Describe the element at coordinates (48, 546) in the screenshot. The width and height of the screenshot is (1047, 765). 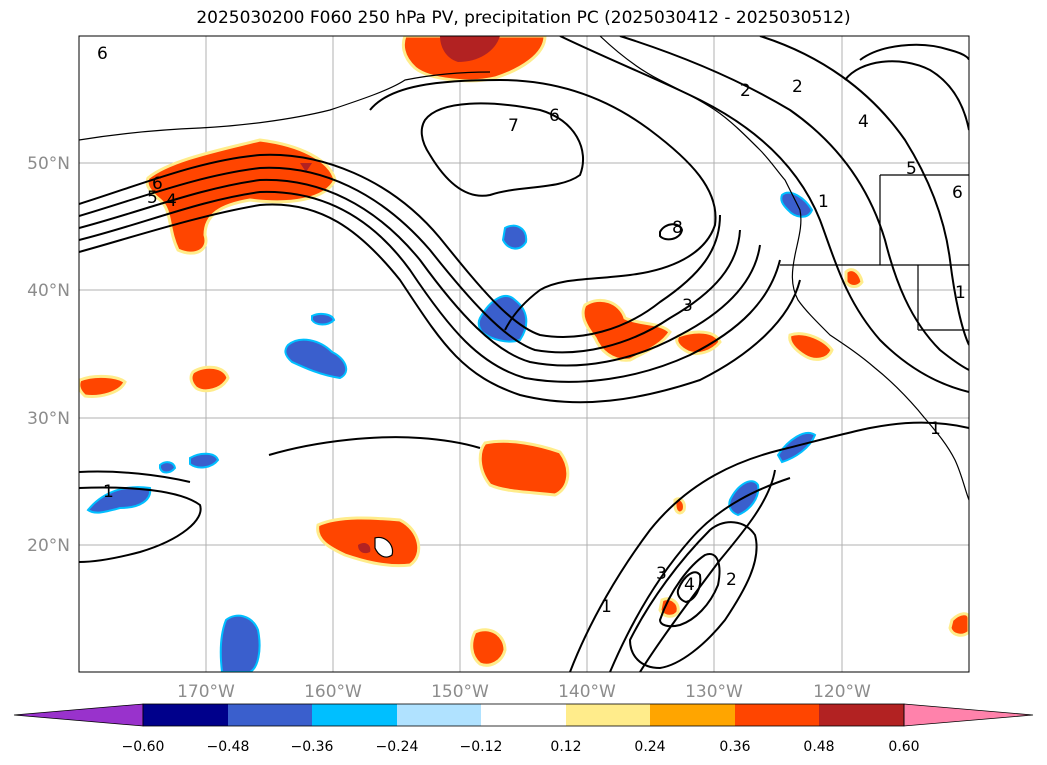
I see `lat-label-20n: 20°N` at that location.